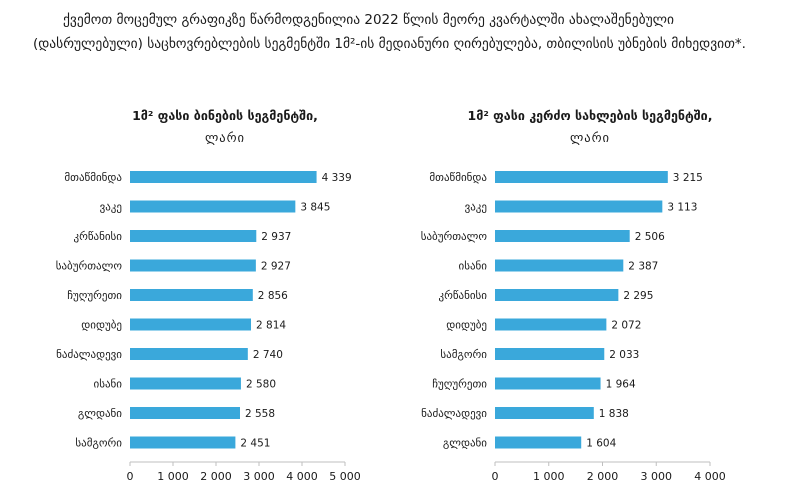 This screenshot has height=500, width=790. What do you see at coordinates (621, 385) in the screenshot?
I see `houses-value-label-7: 1 964` at bounding box center [621, 385].